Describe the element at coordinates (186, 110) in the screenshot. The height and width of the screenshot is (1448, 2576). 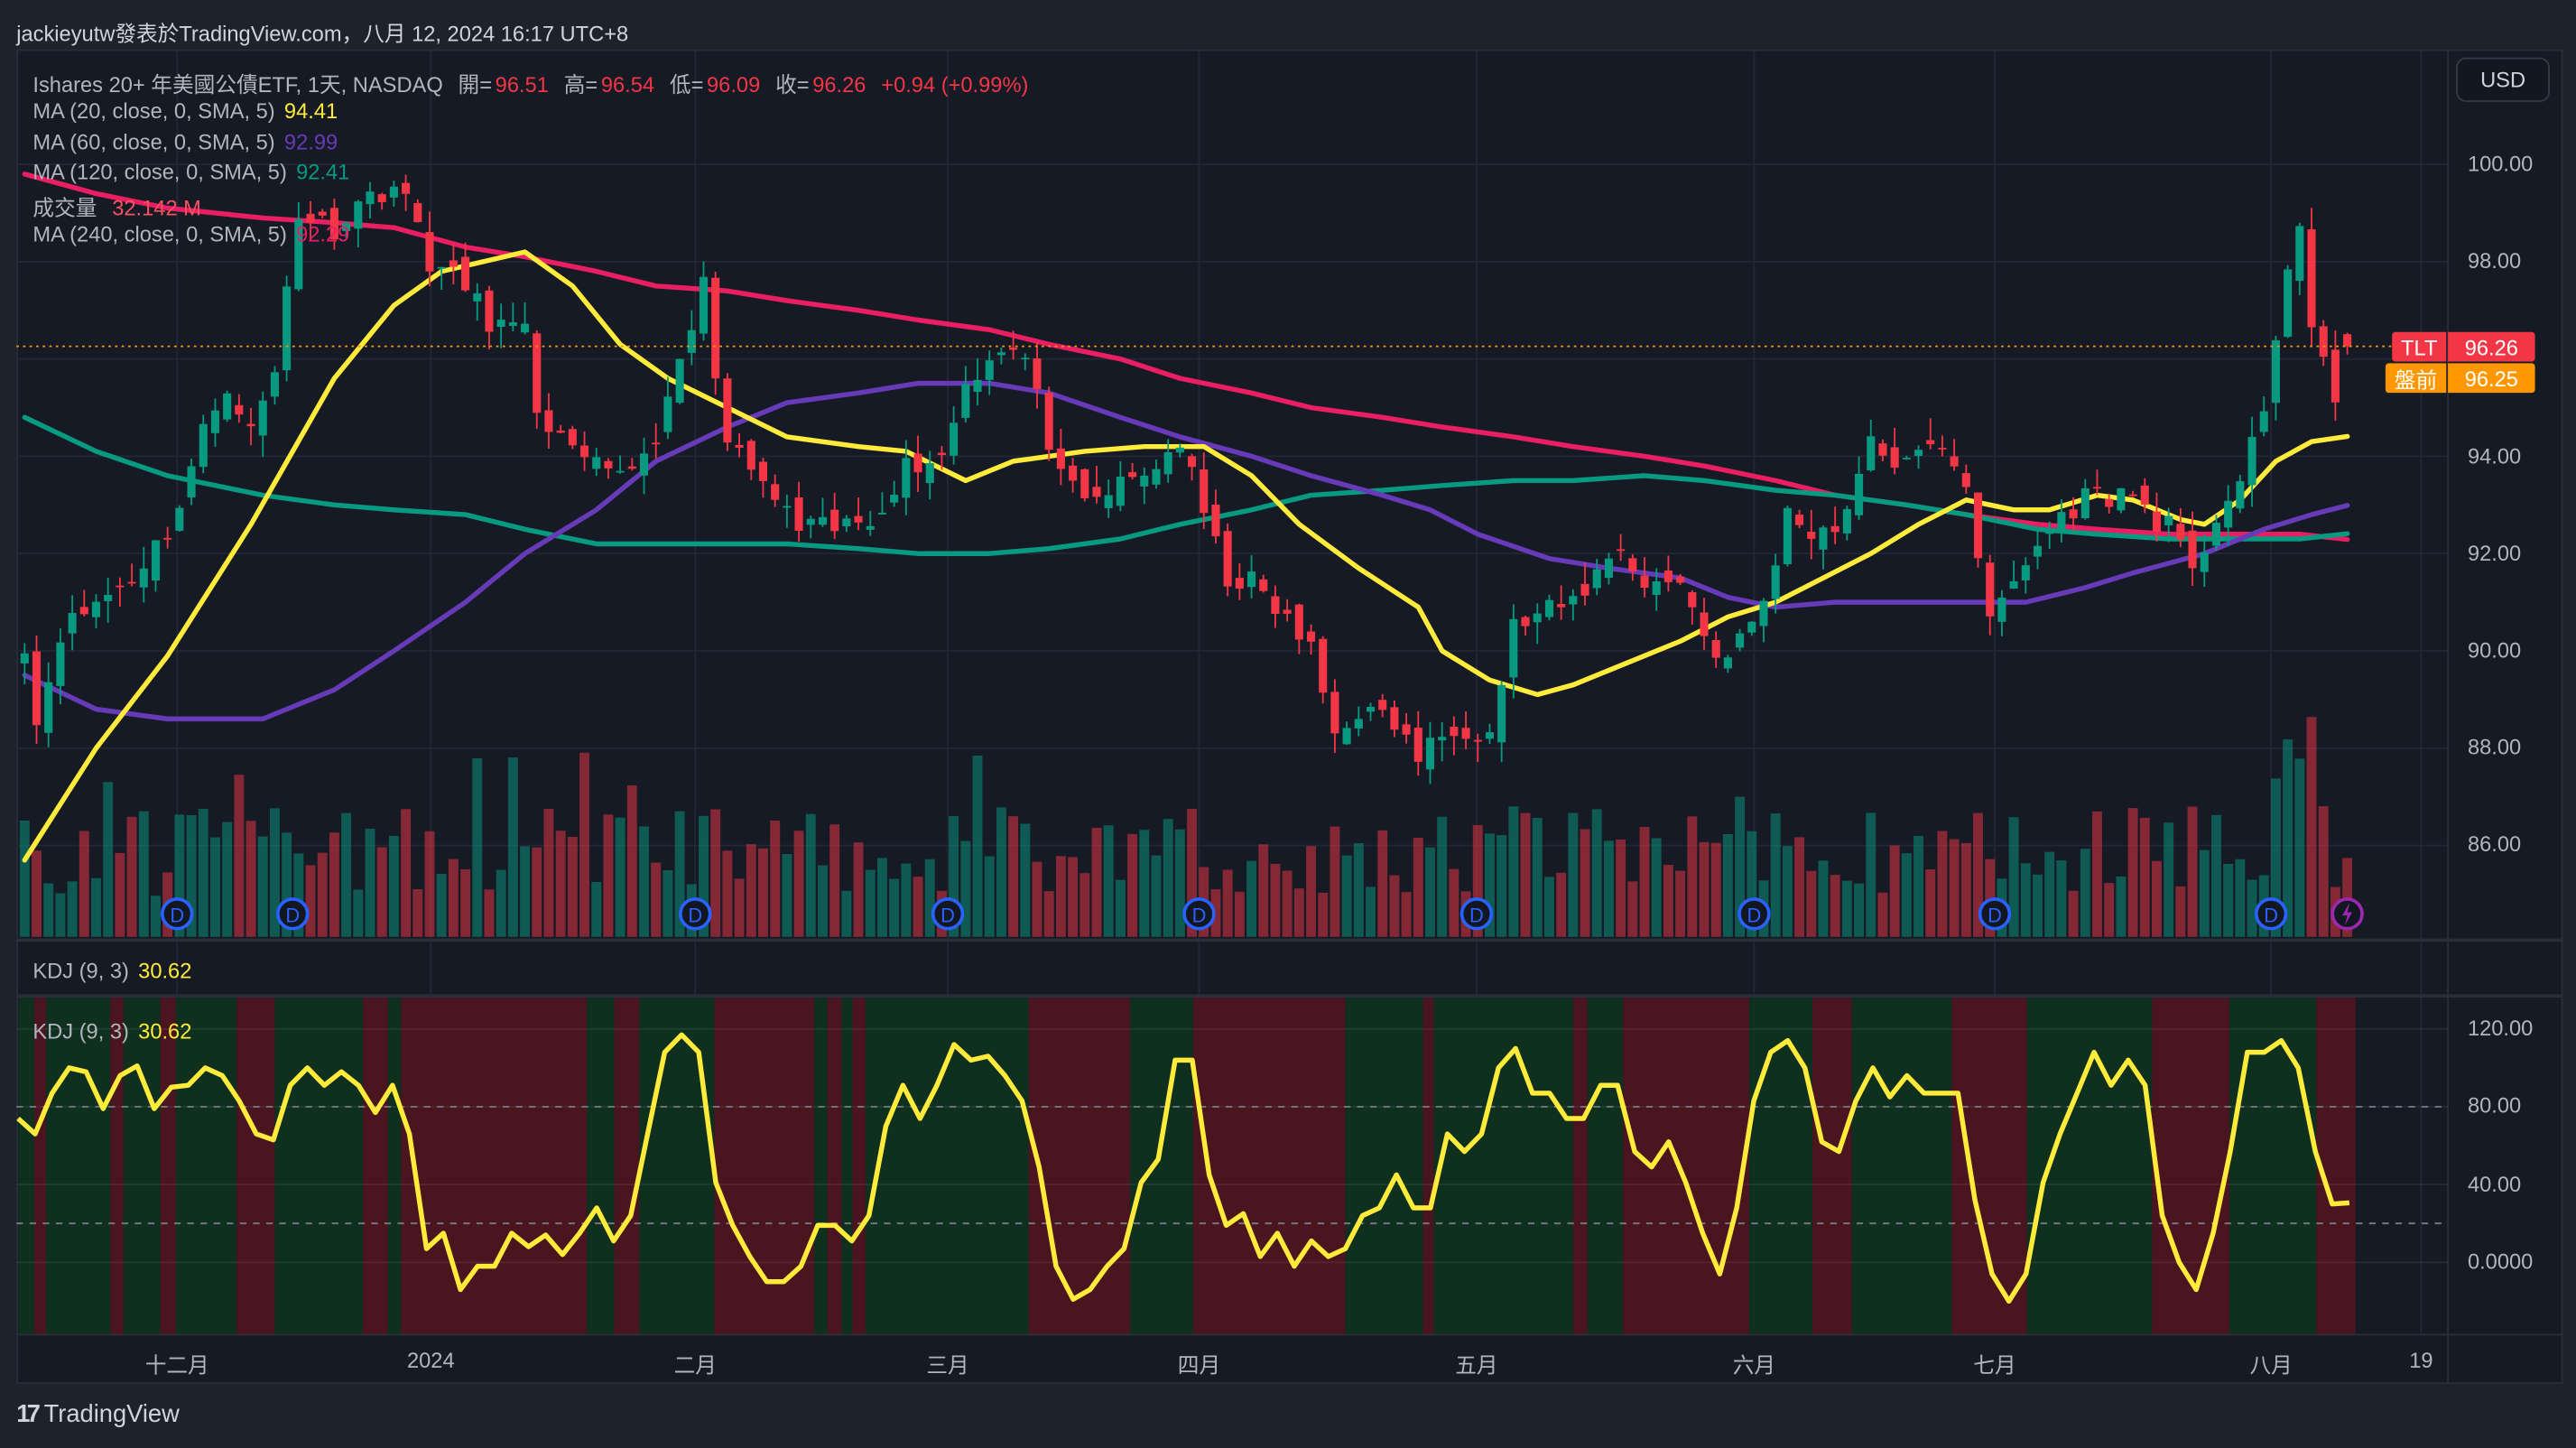
I see `ma20-legend: MA (20, close, 0, SMA, 5) 94.41` at that location.